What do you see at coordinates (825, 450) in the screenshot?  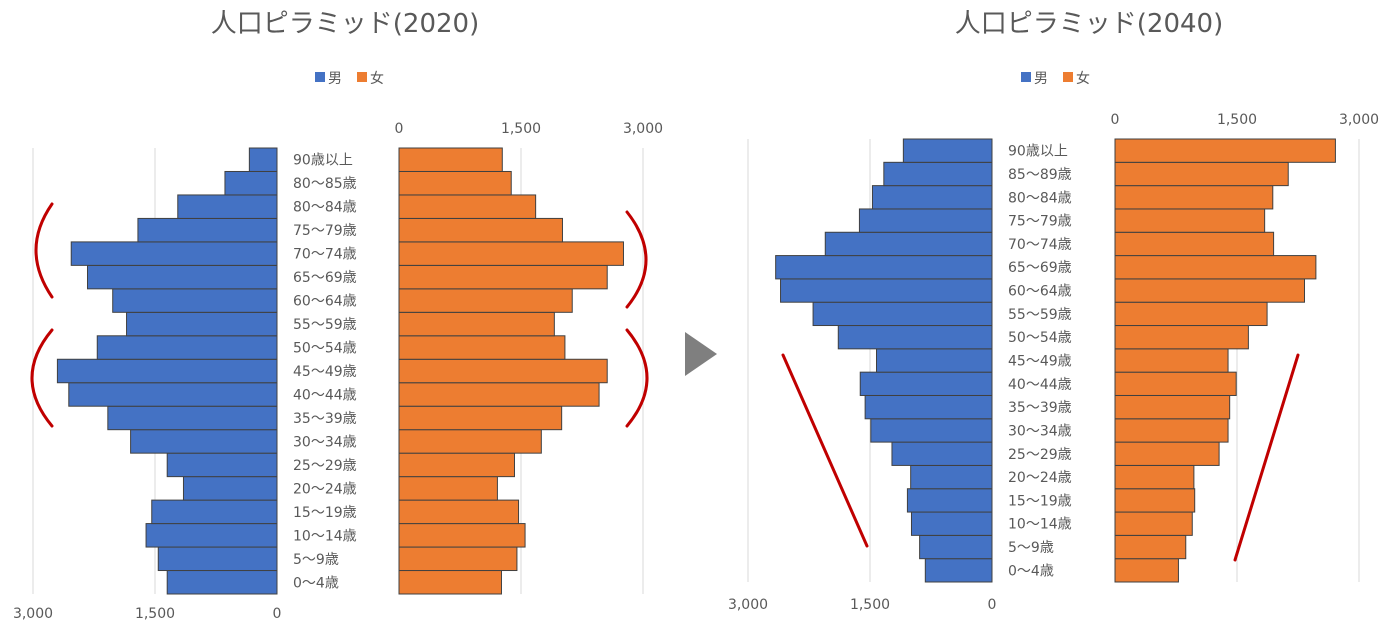 I see `annotation-slope-left` at bounding box center [825, 450].